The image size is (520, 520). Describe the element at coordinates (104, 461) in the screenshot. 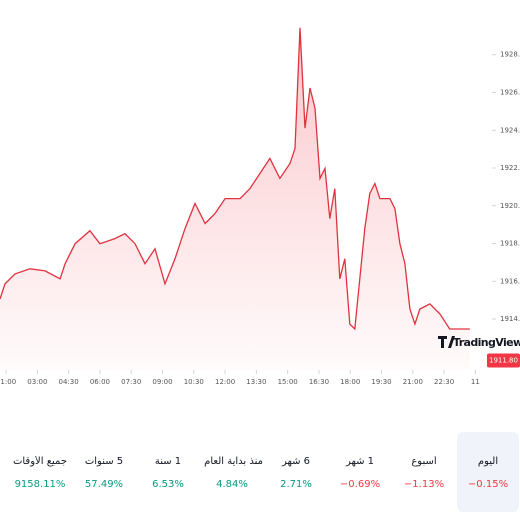

I see `period-name: 5 سنوات` at that location.